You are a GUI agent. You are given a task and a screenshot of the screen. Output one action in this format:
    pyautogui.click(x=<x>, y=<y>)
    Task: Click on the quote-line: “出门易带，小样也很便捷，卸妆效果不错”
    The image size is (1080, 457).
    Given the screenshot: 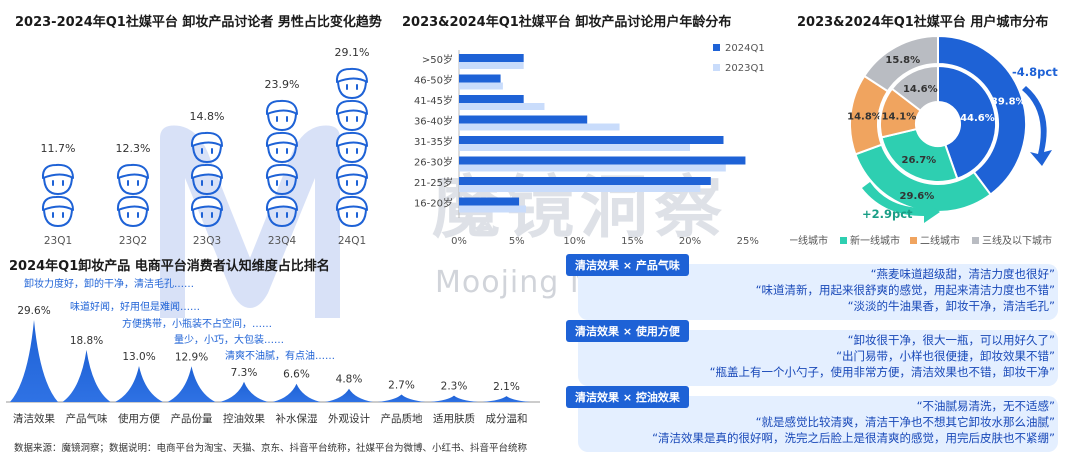 What is the action you would take?
    pyautogui.click(x=945, y=356)
    